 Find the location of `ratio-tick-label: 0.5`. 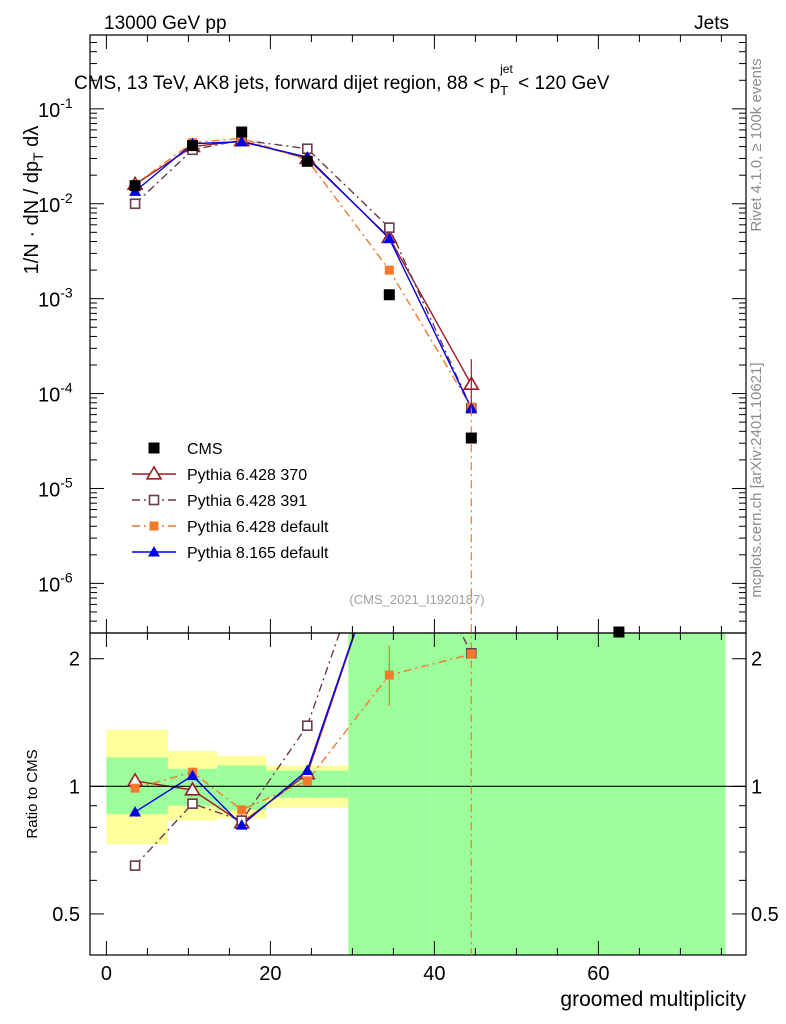

ratio-tick-label: 0.5 is located at coordinates (66, 915).